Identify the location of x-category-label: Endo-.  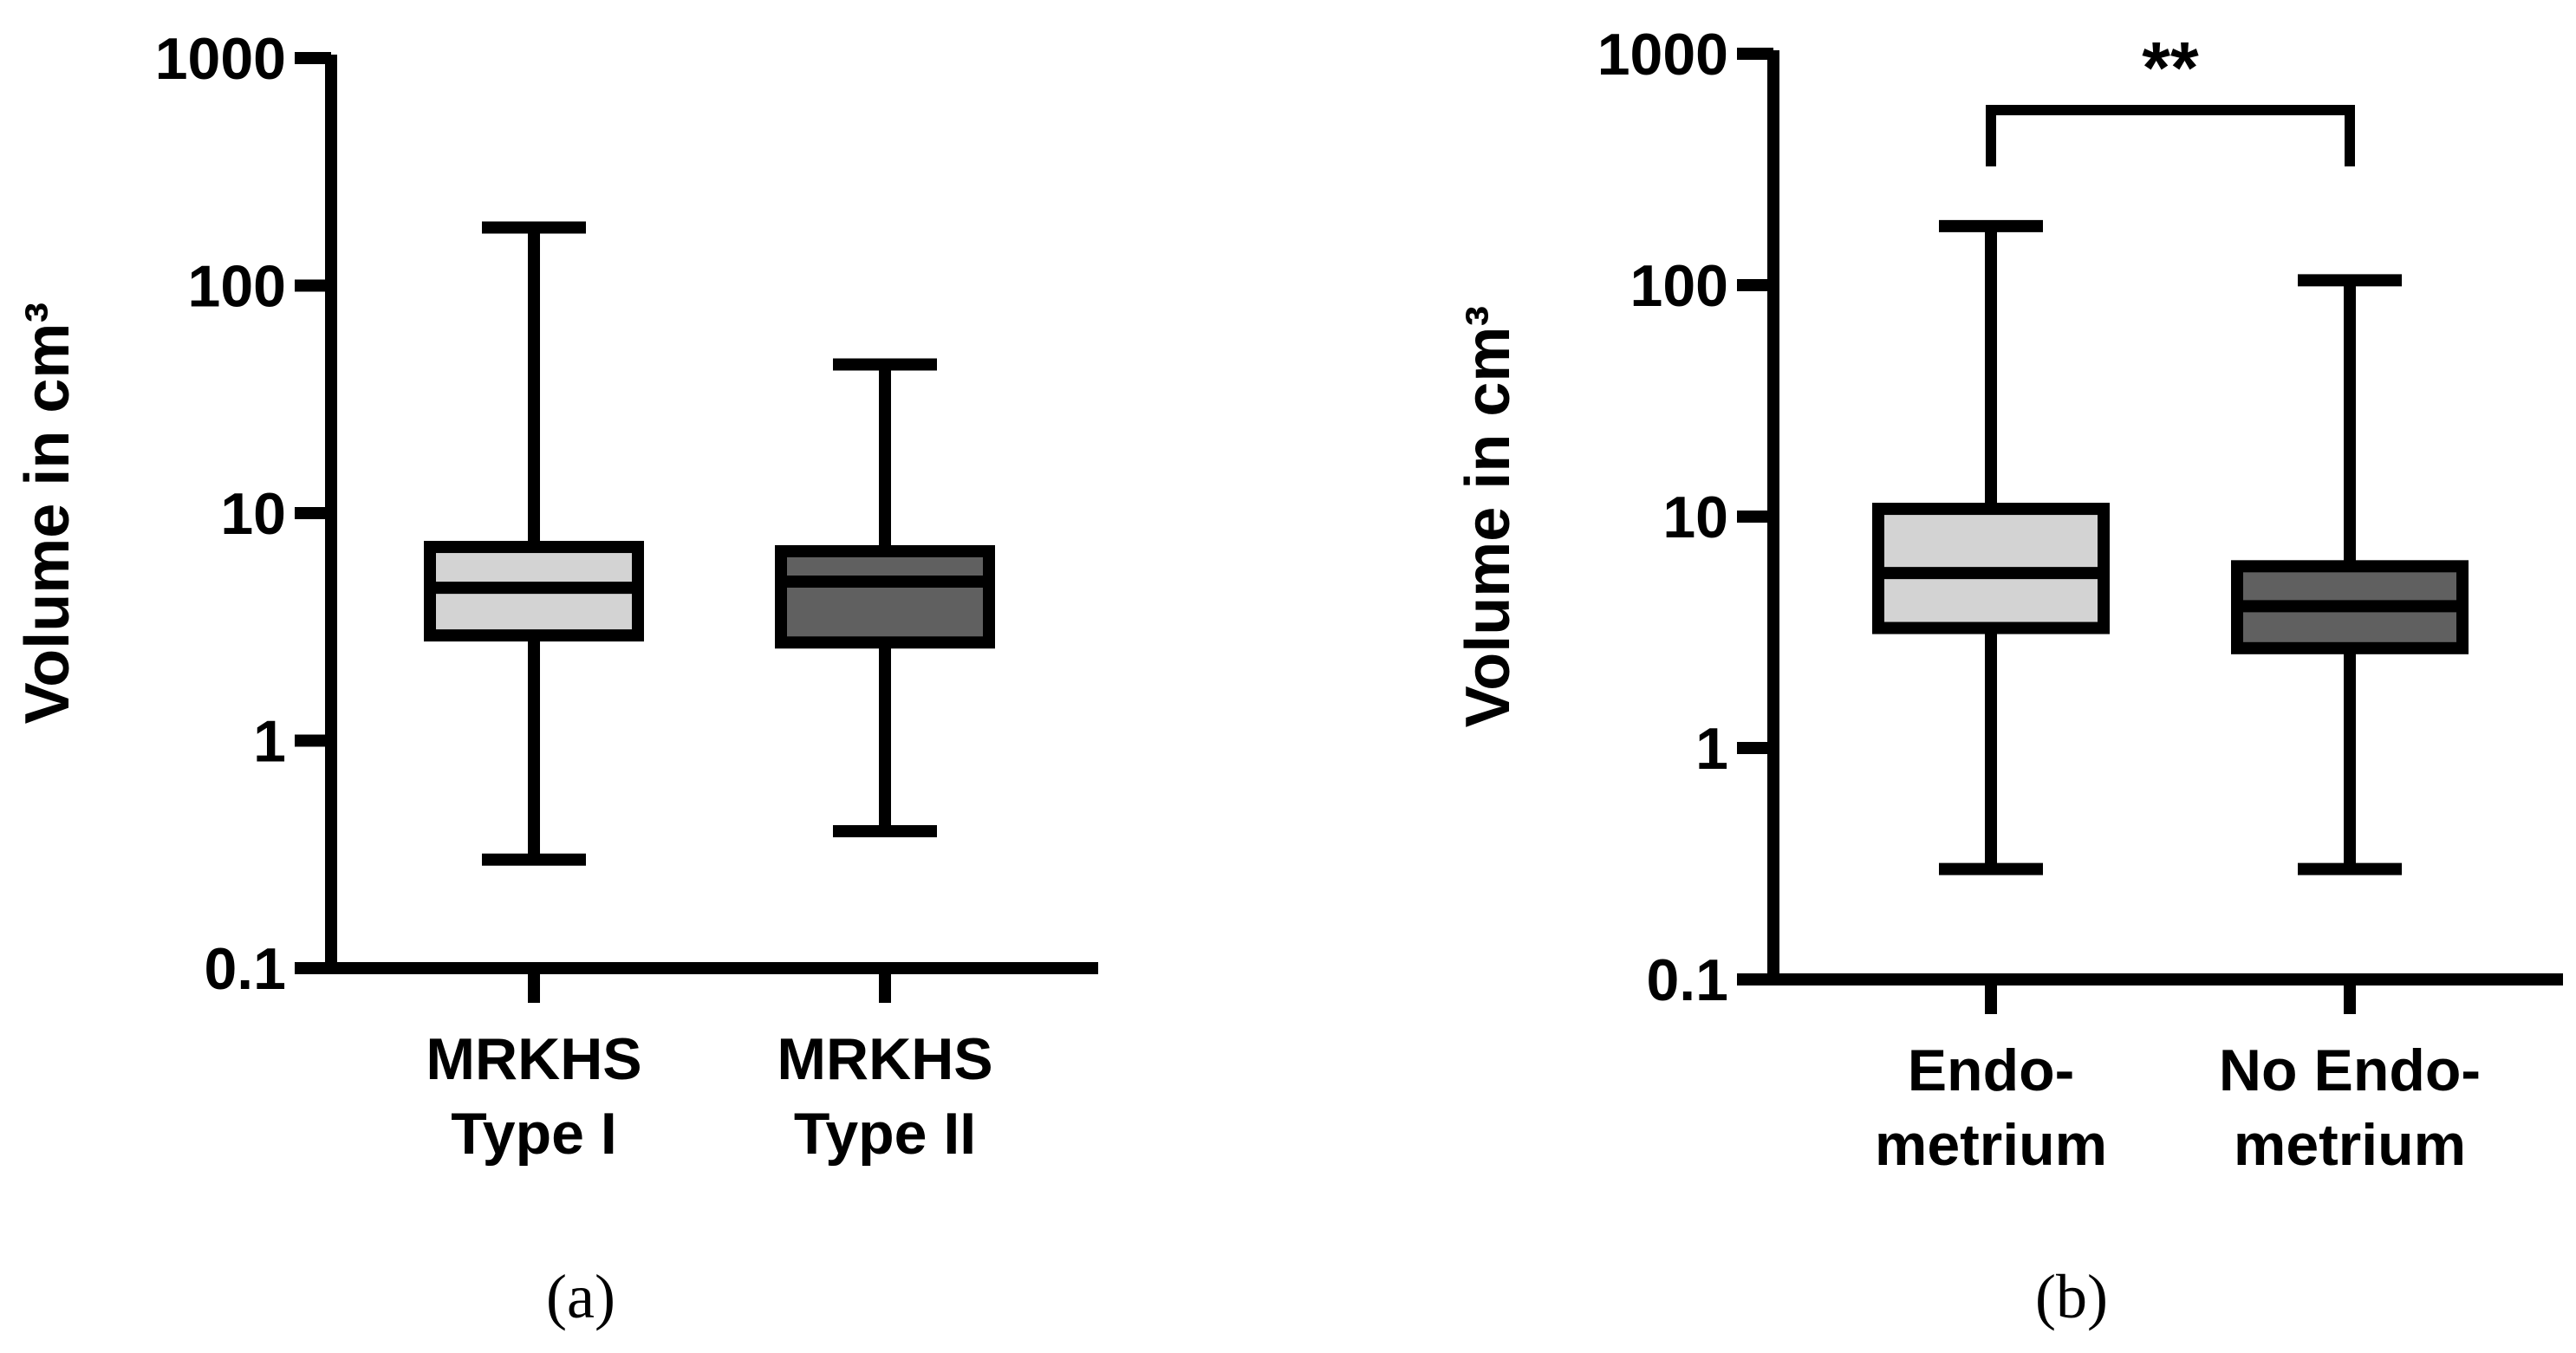
(1991, 1071).